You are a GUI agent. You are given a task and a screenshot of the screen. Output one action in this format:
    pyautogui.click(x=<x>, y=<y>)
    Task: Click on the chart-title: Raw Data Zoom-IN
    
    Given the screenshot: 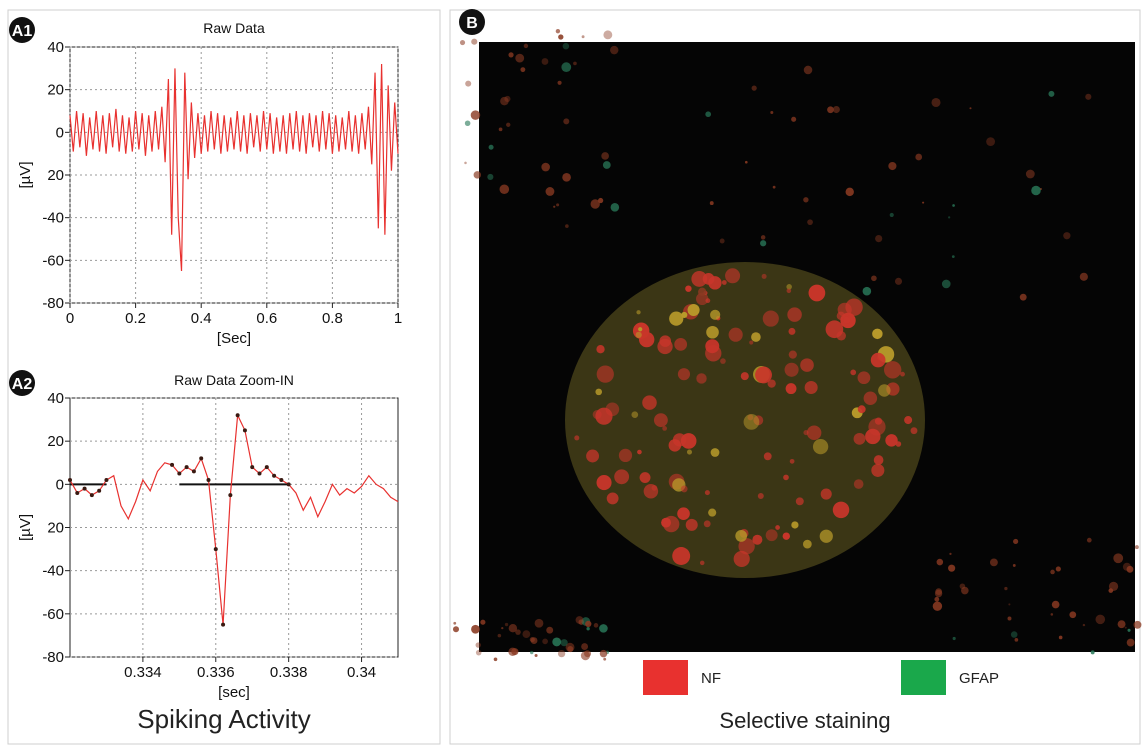 What is the action you would take?
    pyautogui.click(x=234, y=380)
    